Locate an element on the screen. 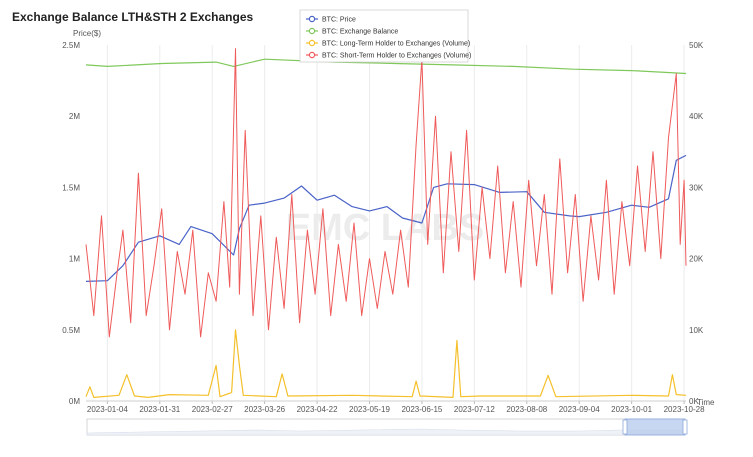  x-tick-label: 2023-07-12 is located at coordinates (474, 409).